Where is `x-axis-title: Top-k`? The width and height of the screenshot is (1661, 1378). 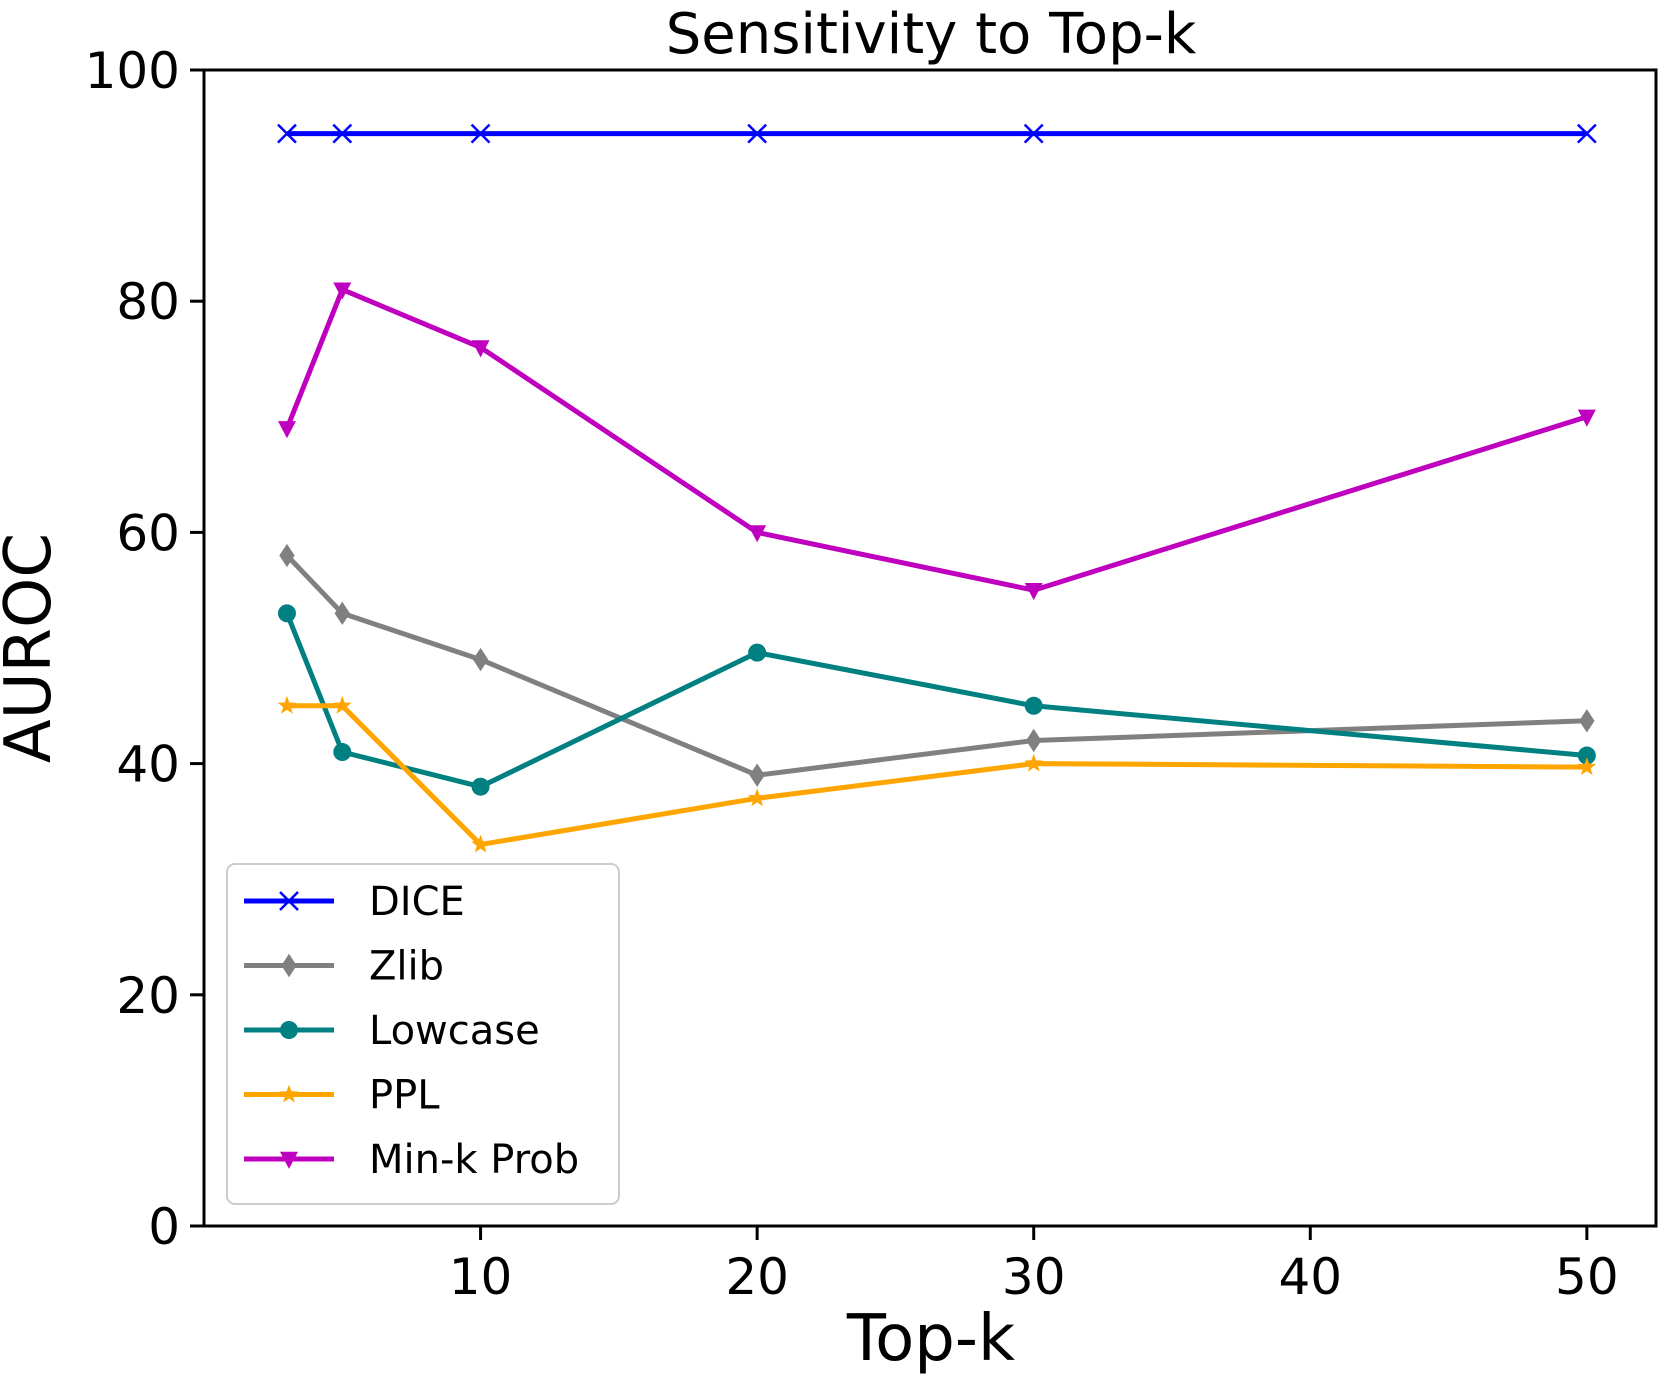
x-axis-title: Top-k is located at coordinates (930, 1339).